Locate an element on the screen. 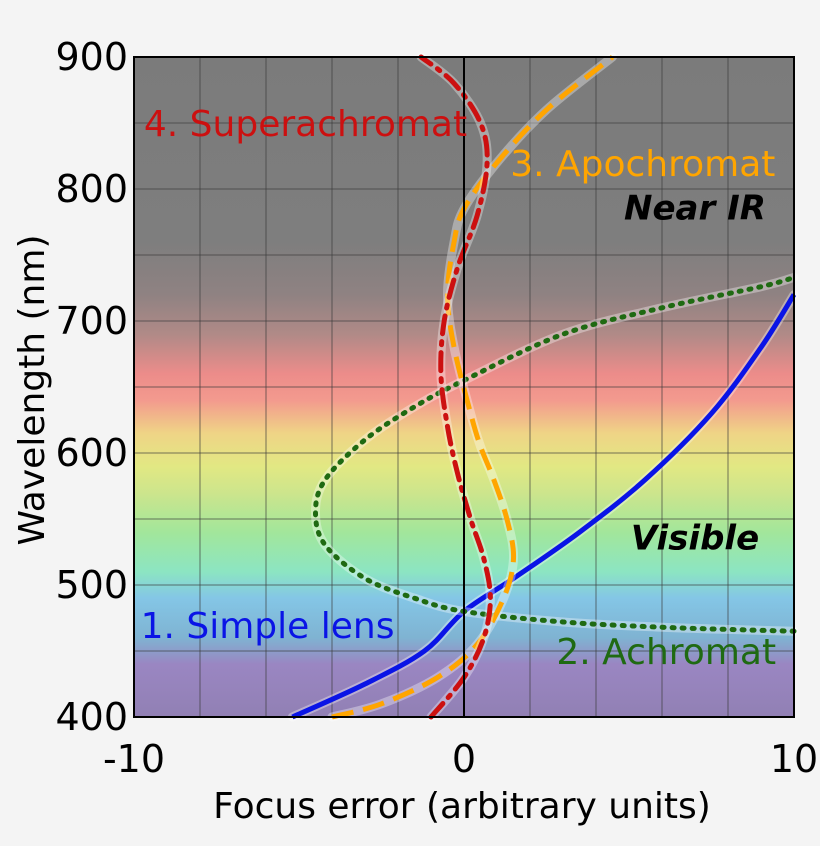 The image size is (820, 846). series-2-label: 2. Achromat is located at coordinates (666, 652).